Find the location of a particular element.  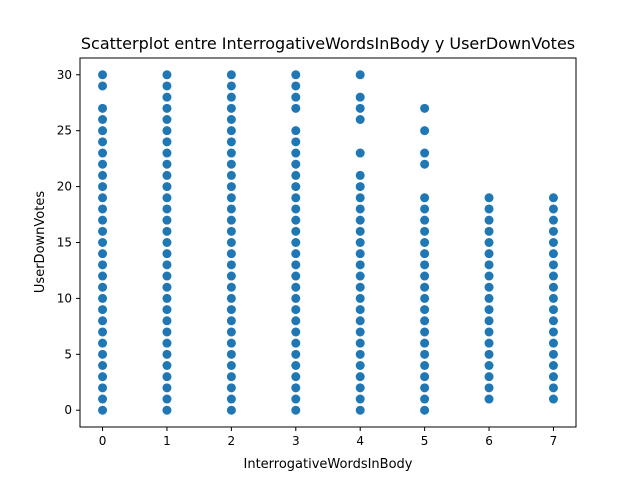

y-tick-label: 30 is located at coordinates (64, 75).